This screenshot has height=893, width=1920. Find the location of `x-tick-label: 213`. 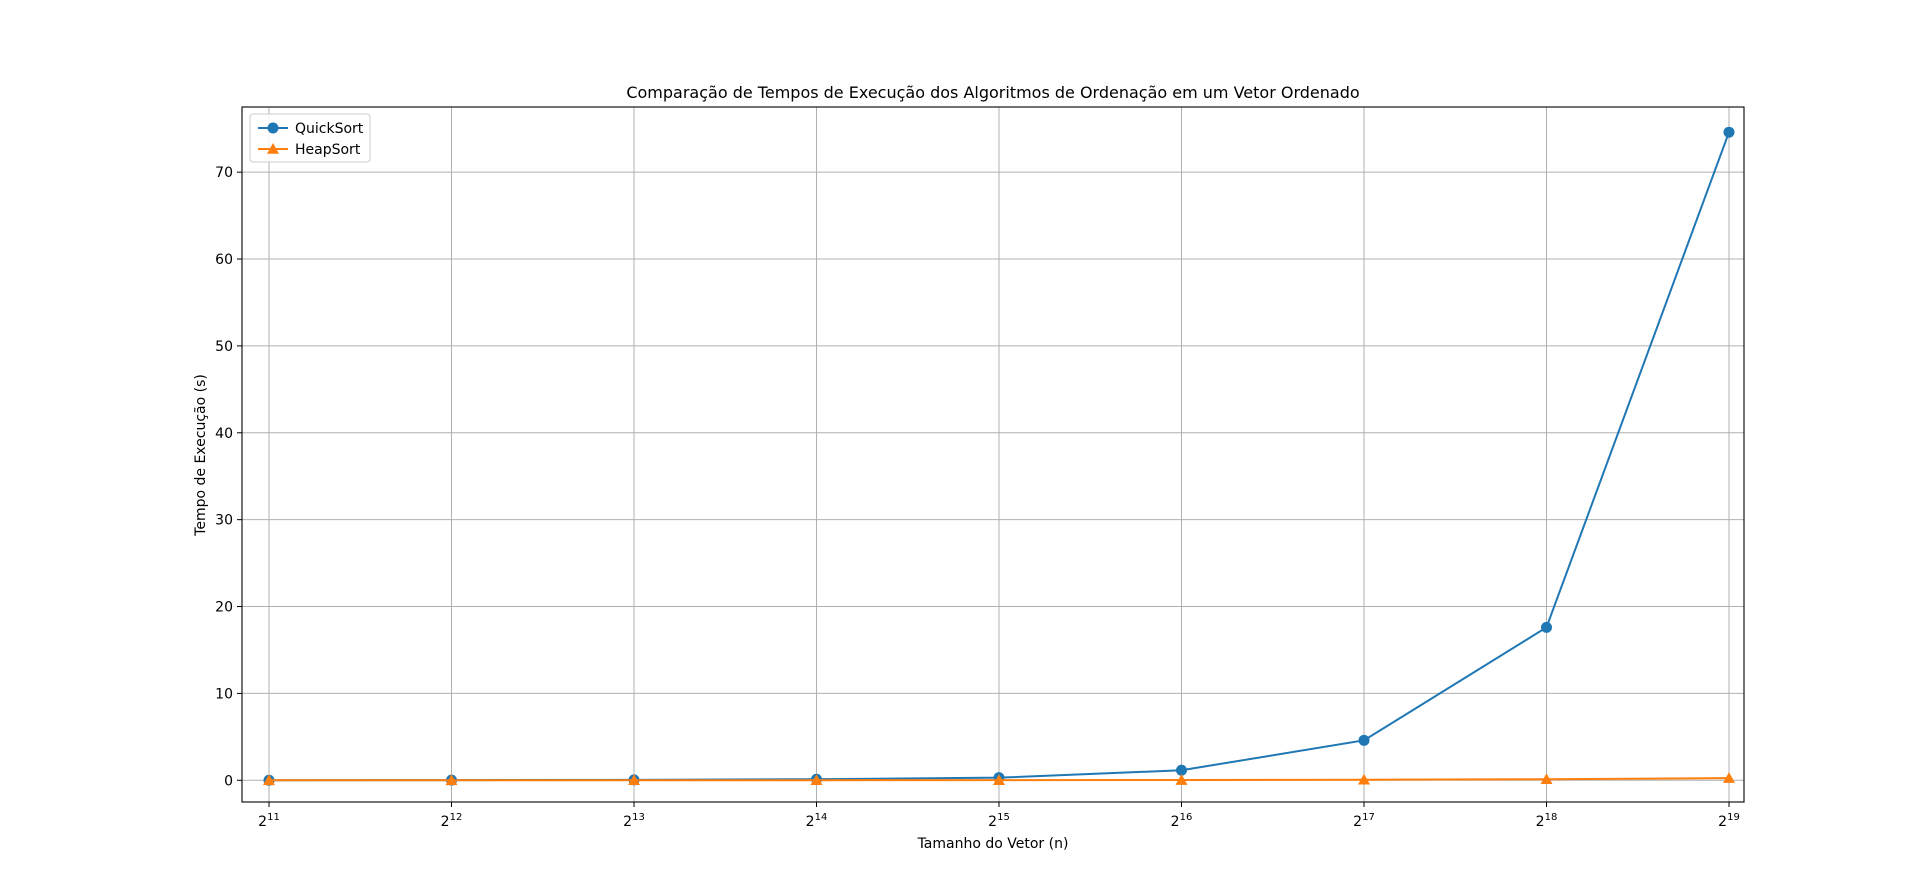

x-tick-label: 213 is located at coordinates (634, 821).